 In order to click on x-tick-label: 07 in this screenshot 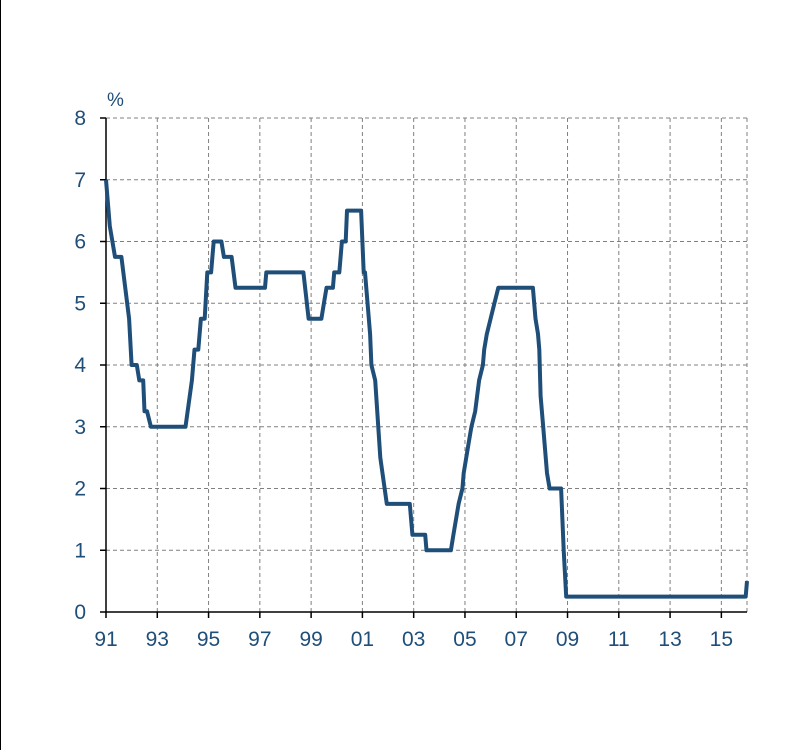, I will do `click(516, 639)`.